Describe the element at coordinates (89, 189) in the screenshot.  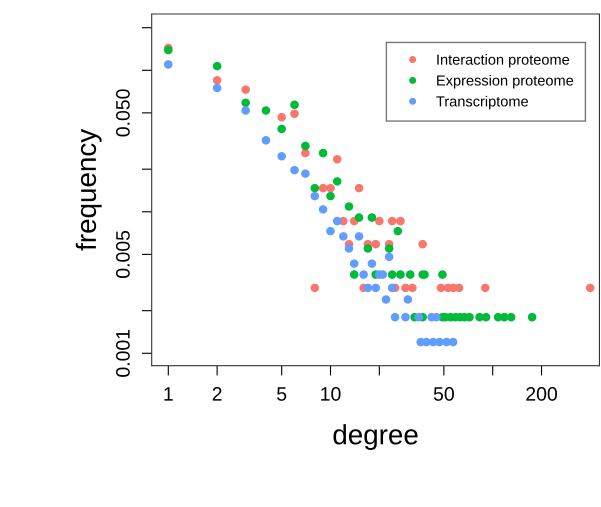
I see `y-axis-title: frequency` at that location.